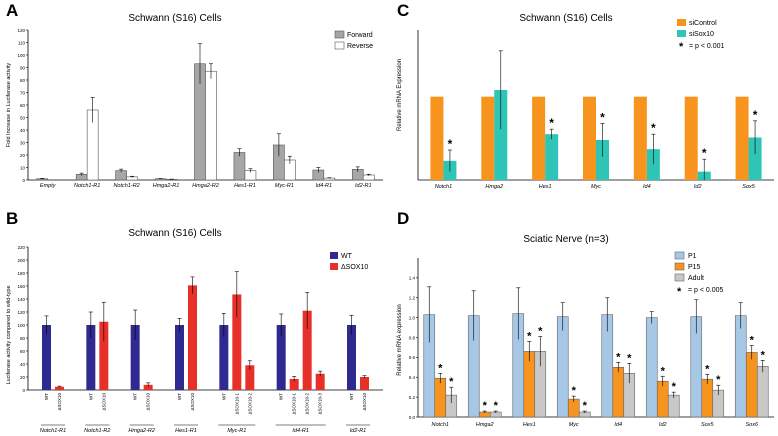  What do you see at coordinates (205, 186) in the screenshot?
I see `panel-a-category-label: Hmga2-R2` at bounding box center [205, 186].